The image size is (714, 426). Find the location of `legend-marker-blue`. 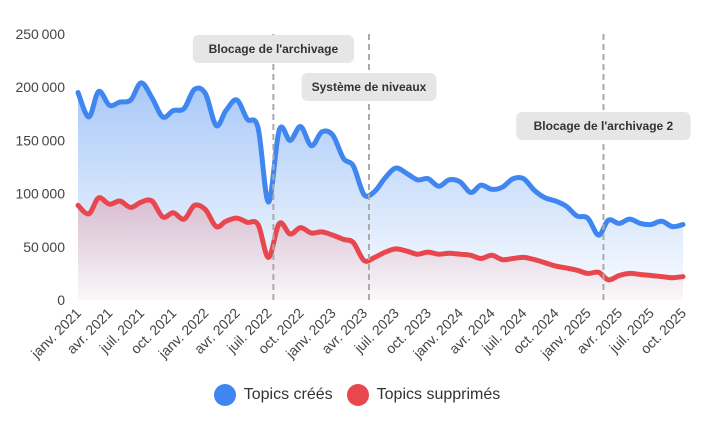

legend-marker-blue is located at coordinates (224, 395).